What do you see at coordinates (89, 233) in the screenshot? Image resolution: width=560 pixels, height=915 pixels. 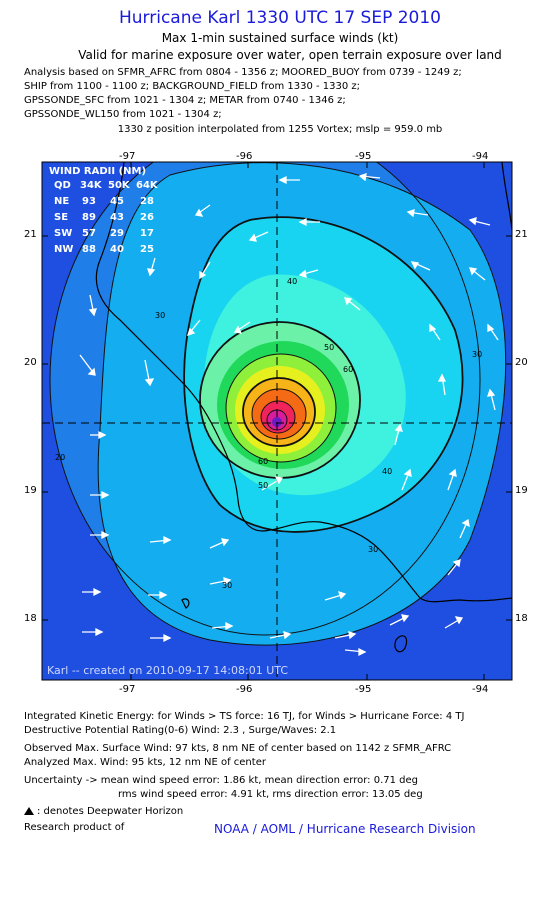 I see `wind-radii-value: 57` at bounding box center [89, 233].